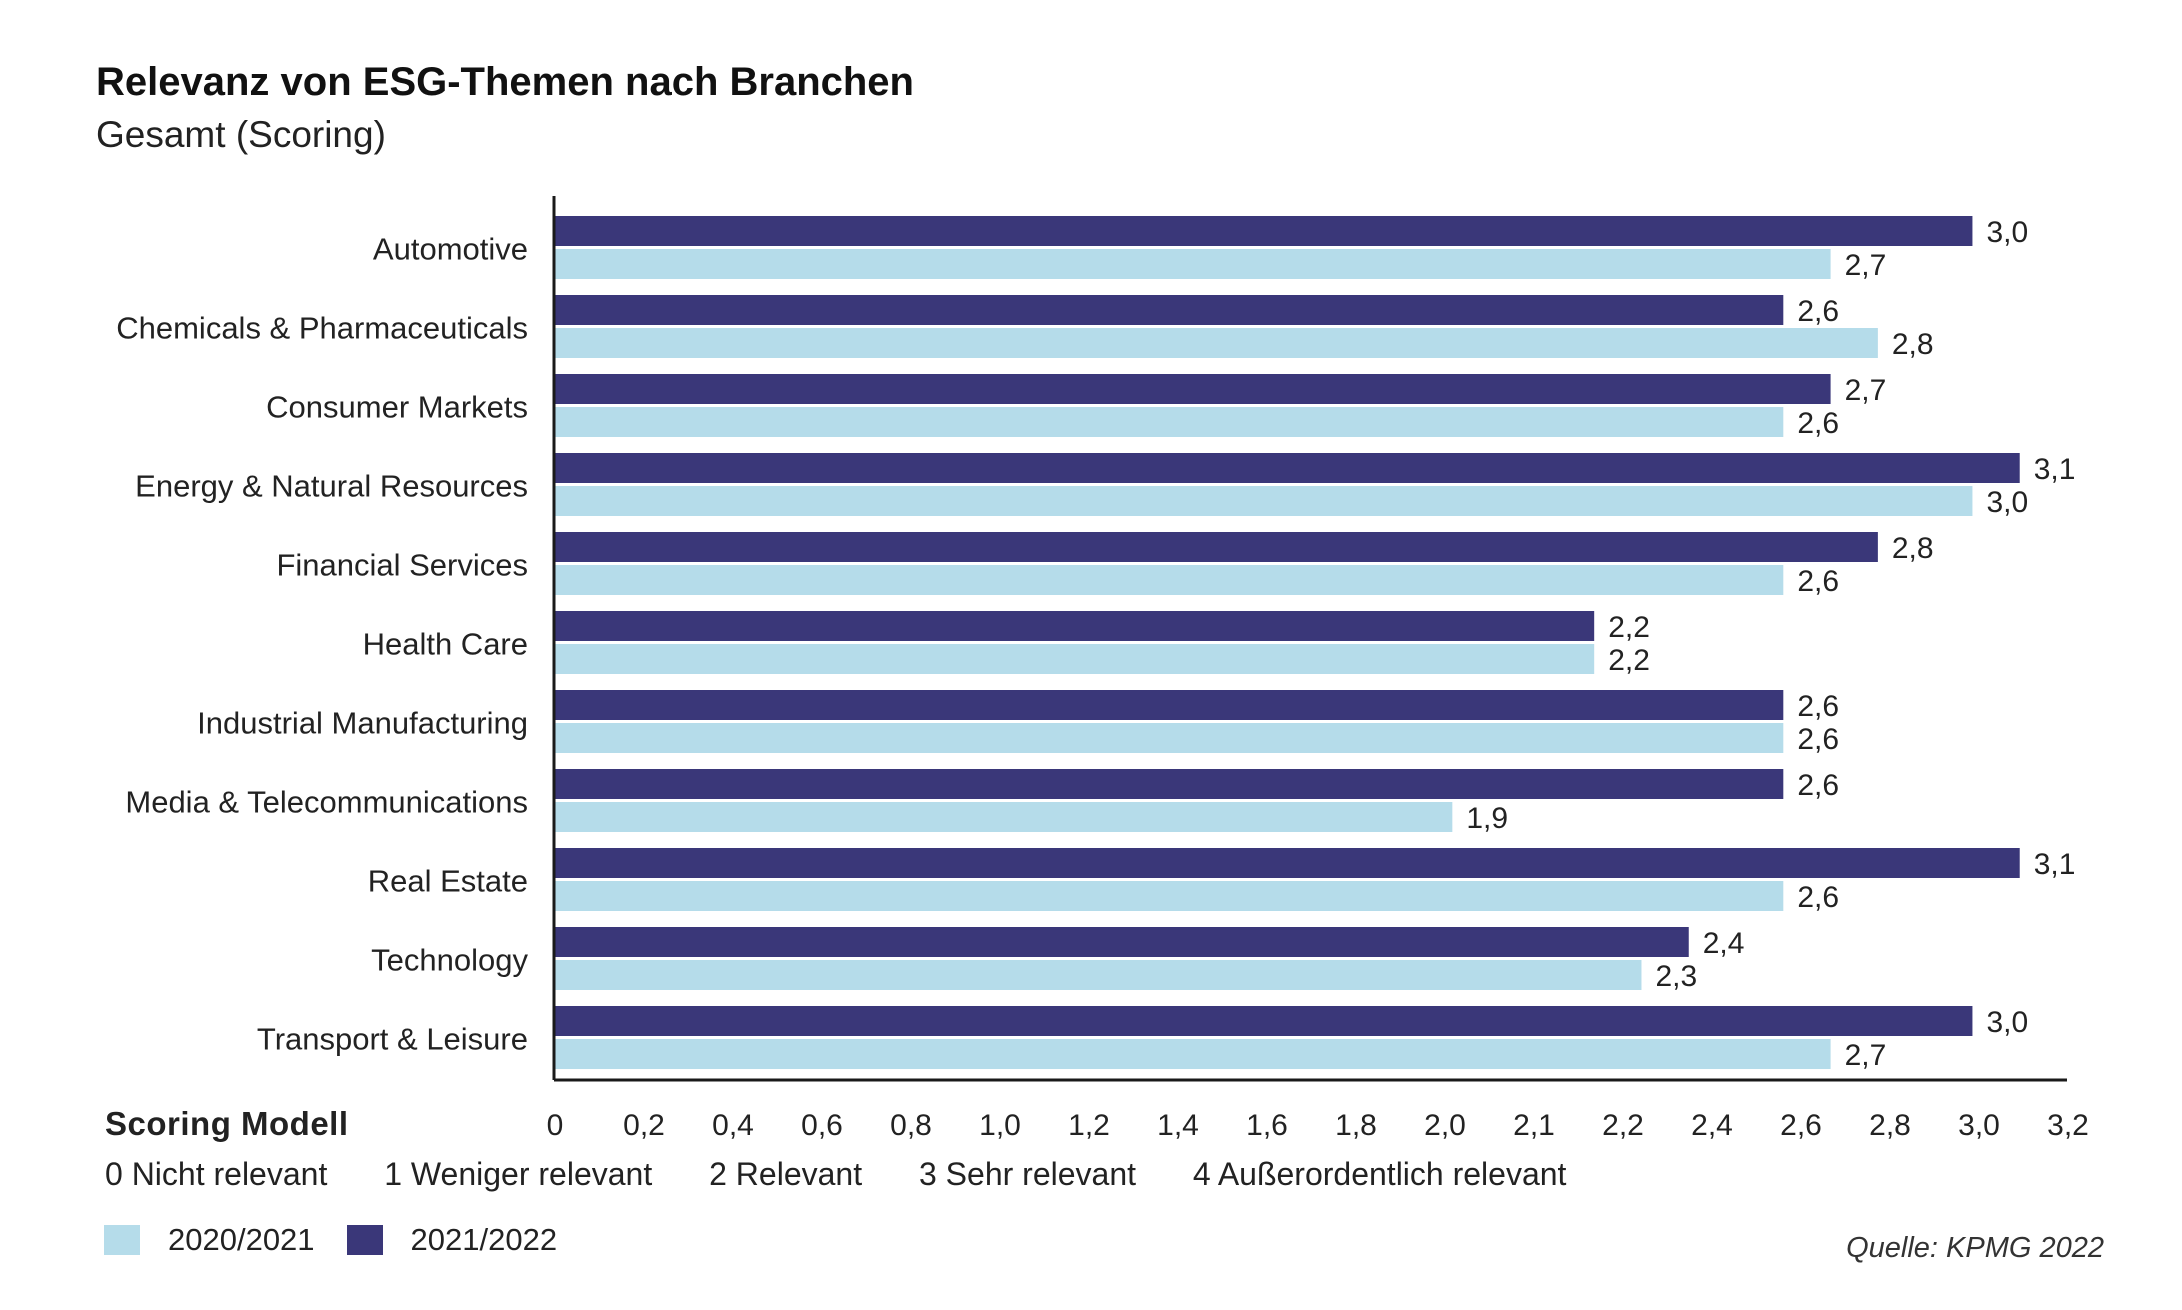 Image resolution: width=2182 pixels, height=1310 pixels. What do you see at coordinates (241, 134) in the screenshot?
I see `chart-subtitle: Gesamt (Scoring)` at bounding box center [241, 134].